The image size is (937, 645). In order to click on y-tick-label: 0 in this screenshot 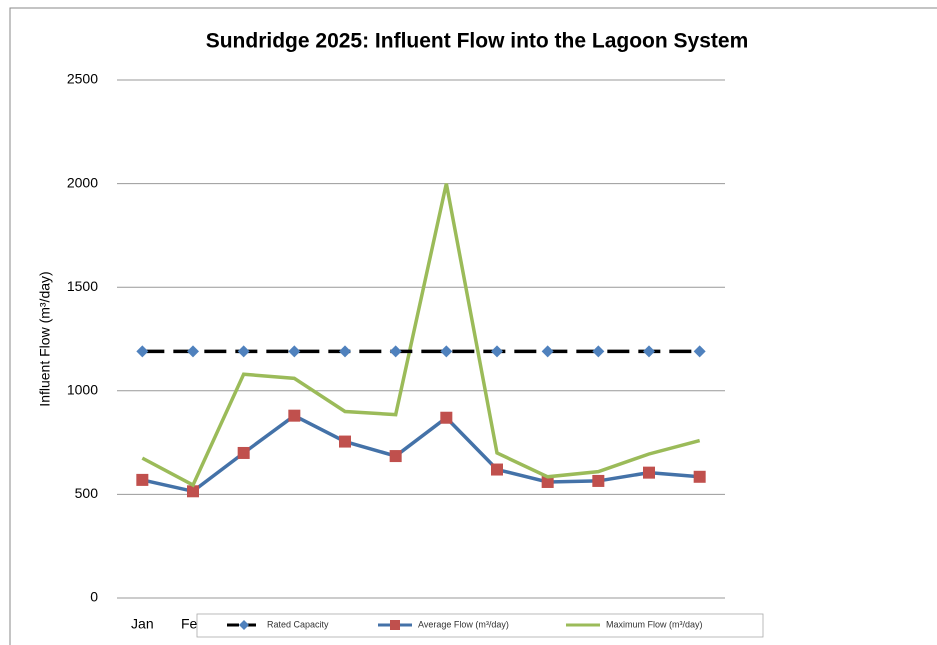, I will do `click(94, 597)`.